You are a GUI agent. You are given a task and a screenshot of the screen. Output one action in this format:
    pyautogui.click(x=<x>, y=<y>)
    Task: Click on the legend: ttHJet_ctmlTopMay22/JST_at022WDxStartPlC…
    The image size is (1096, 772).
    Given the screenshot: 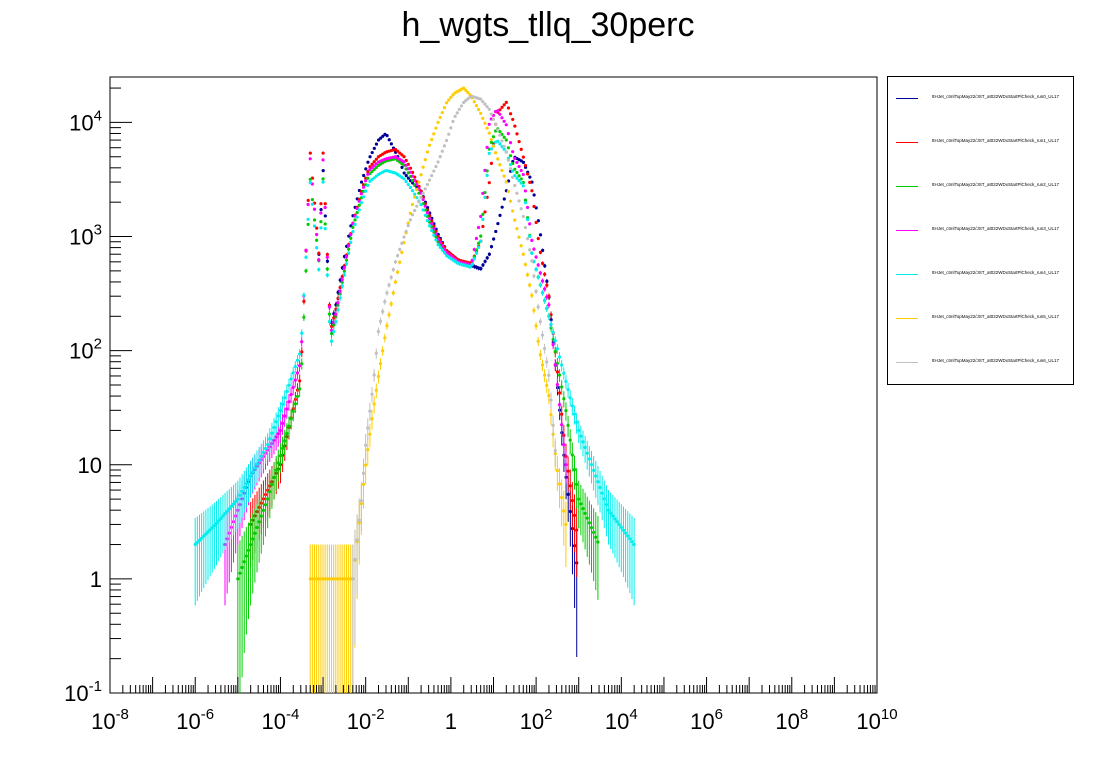 What is the action you would take?
    pyautogui.click(x=980, y=230)
    